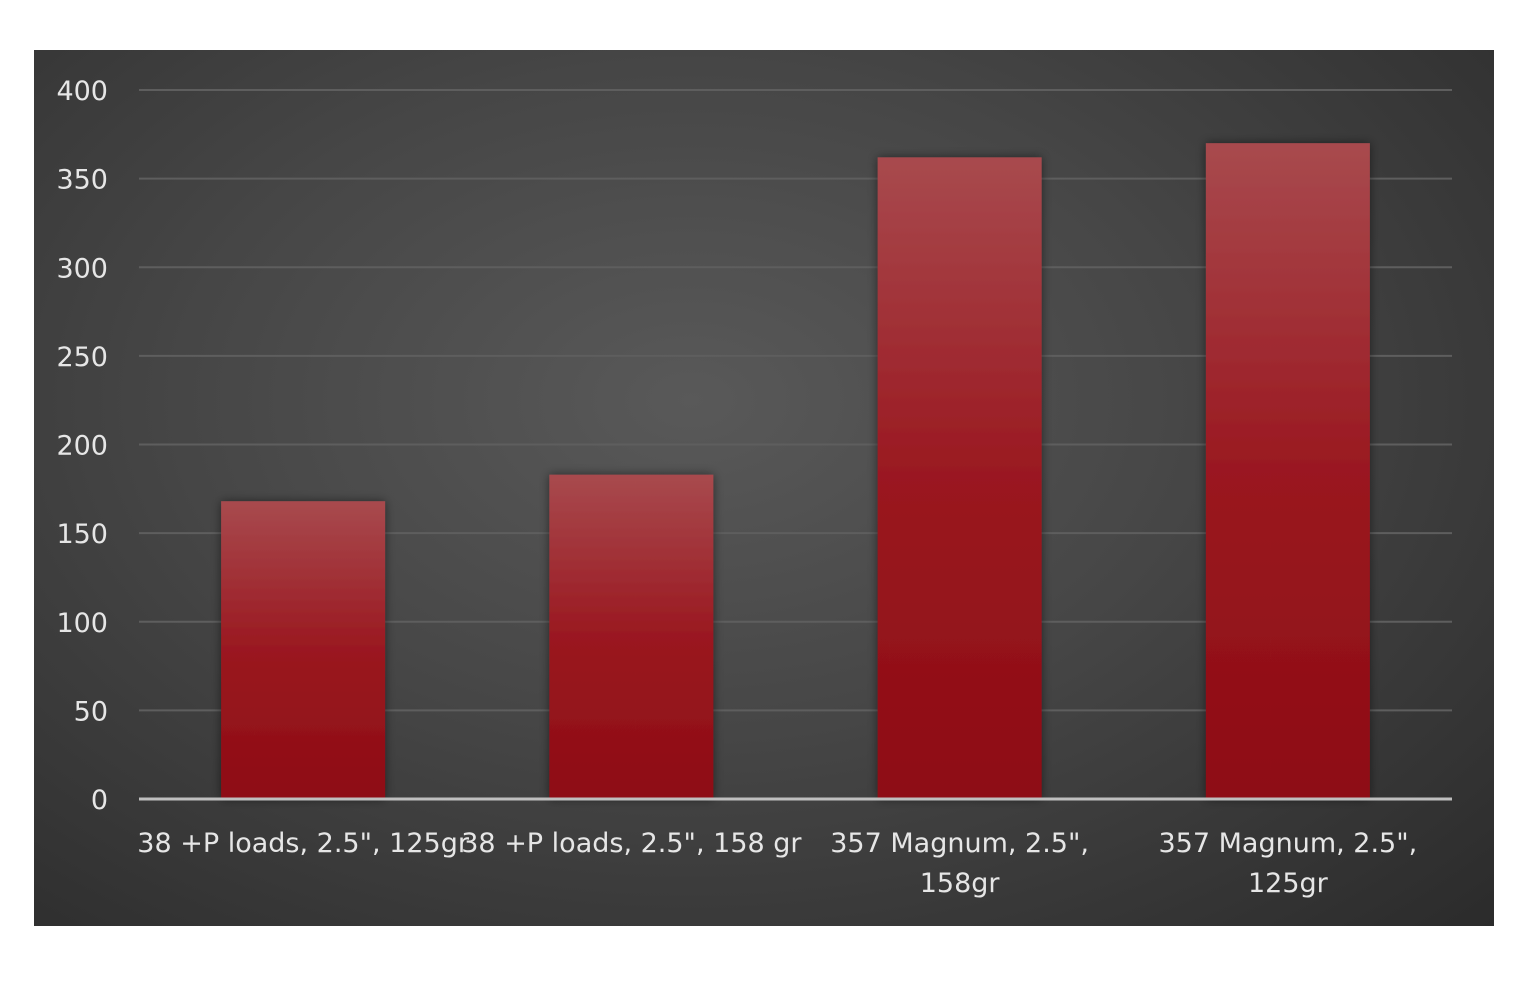  I want to click on x-tick-label: 125gr, so click(1288, 883).